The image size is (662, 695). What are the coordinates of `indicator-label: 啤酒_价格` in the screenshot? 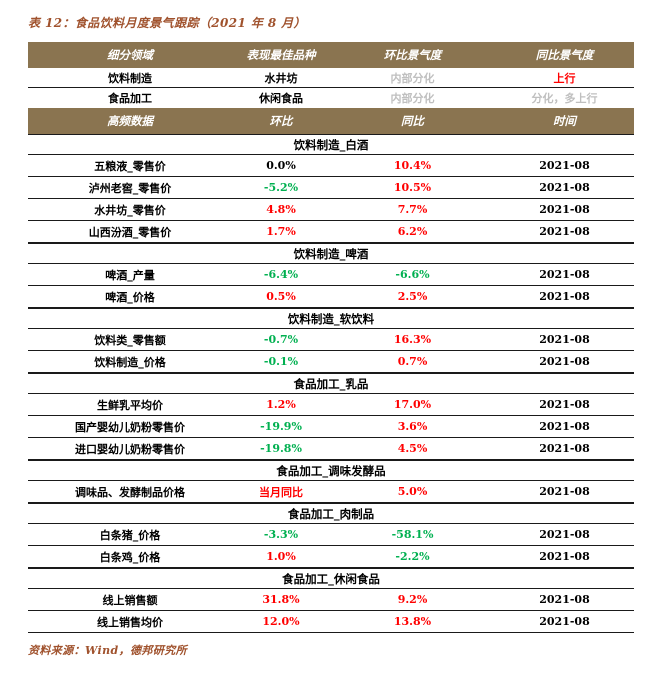 It's located at (130, 297).